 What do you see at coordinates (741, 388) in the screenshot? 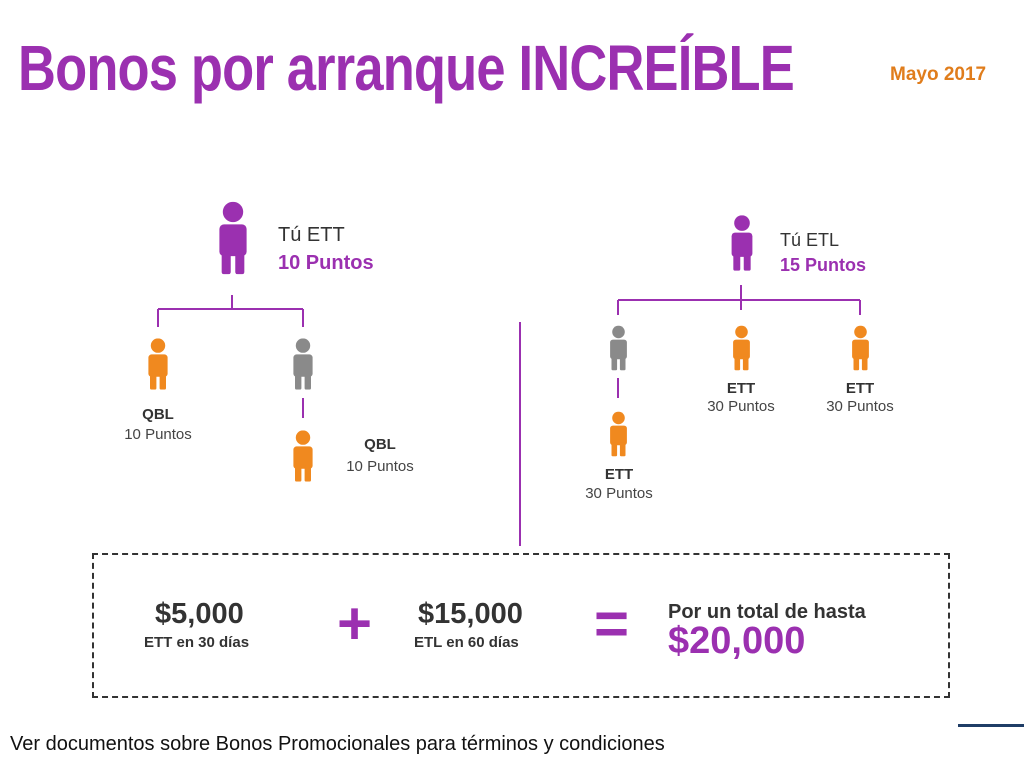
I see `right-child-b-code: ETT` at bounding box center [741, 388].